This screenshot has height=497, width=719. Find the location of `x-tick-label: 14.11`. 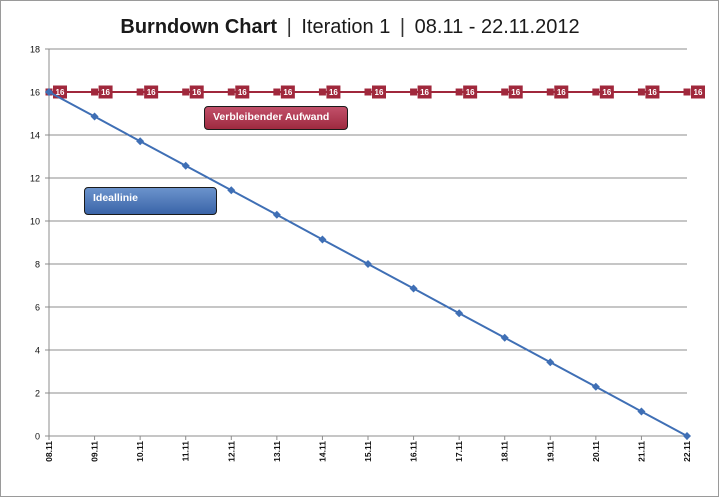

x-tick-label: 14.11 is located at coordinates (322, 451).